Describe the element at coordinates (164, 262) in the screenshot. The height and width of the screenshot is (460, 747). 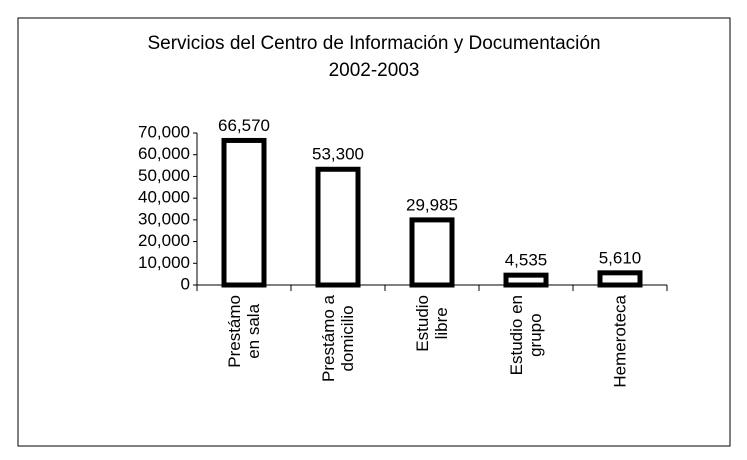
I see `y-tick-label: 10,000` at that location.